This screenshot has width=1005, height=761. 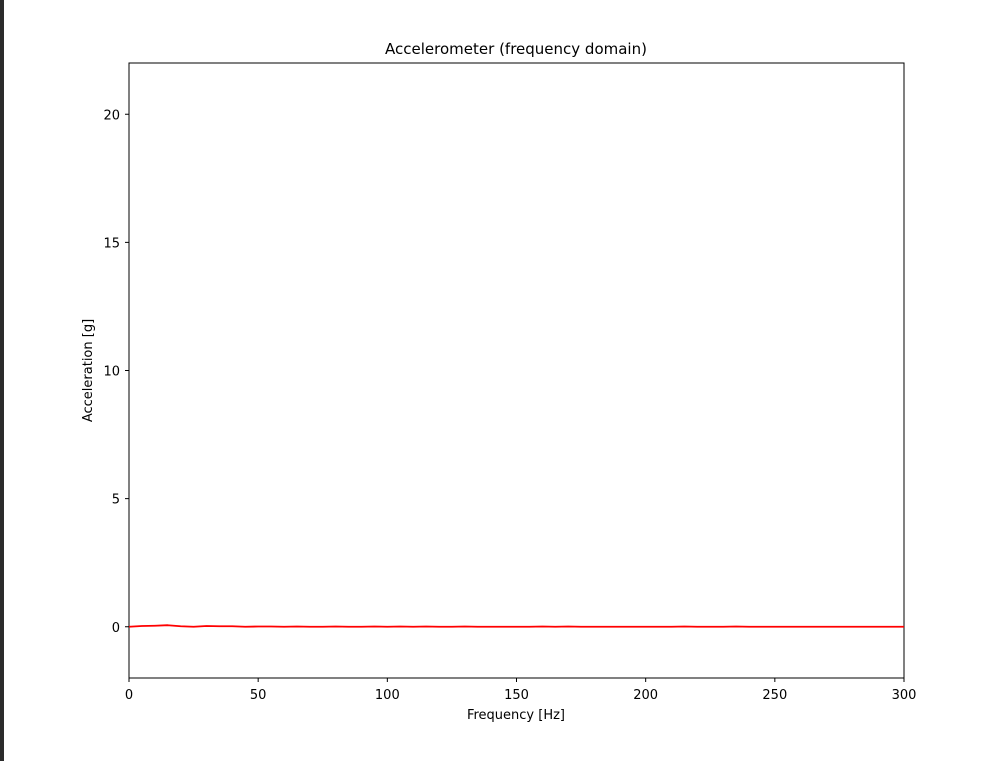 What do you see at coordinates (111, 115) in the screenshot?
I see `y-tick-label: 20` at bounding box center [111, 115].